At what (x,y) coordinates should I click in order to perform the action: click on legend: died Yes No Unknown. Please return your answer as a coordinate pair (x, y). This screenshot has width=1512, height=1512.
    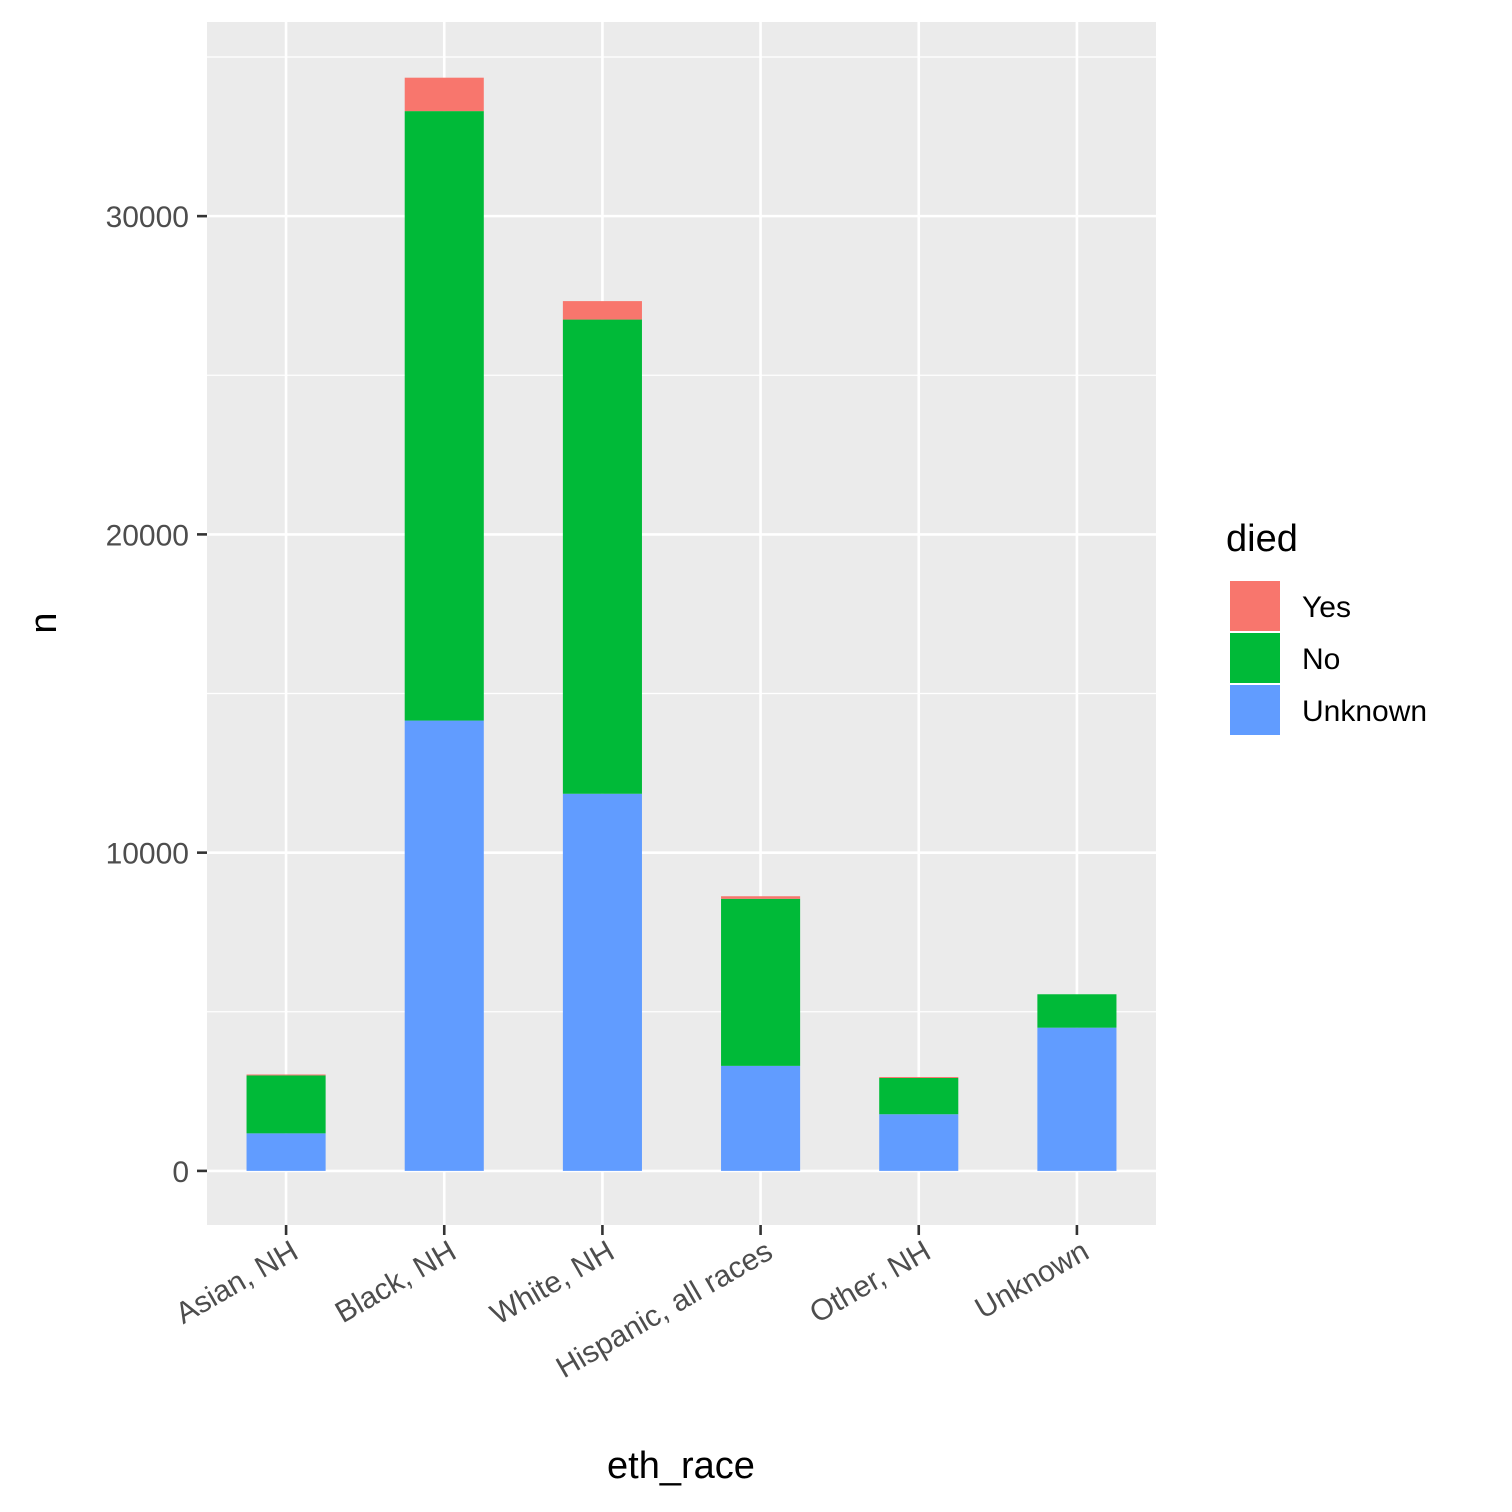
    Looking at the image, I should click on (1326, 626).